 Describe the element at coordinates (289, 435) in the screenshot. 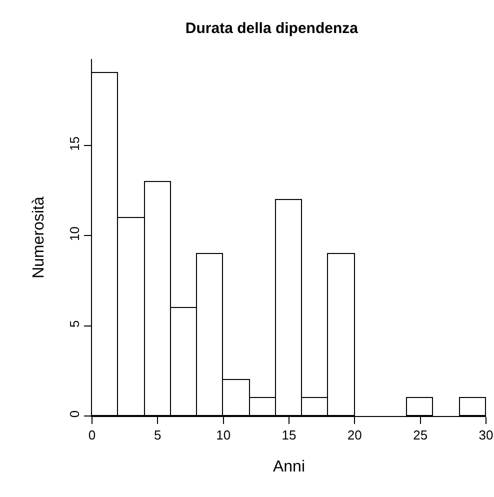

I see `x-tick-label: 15` at that location.